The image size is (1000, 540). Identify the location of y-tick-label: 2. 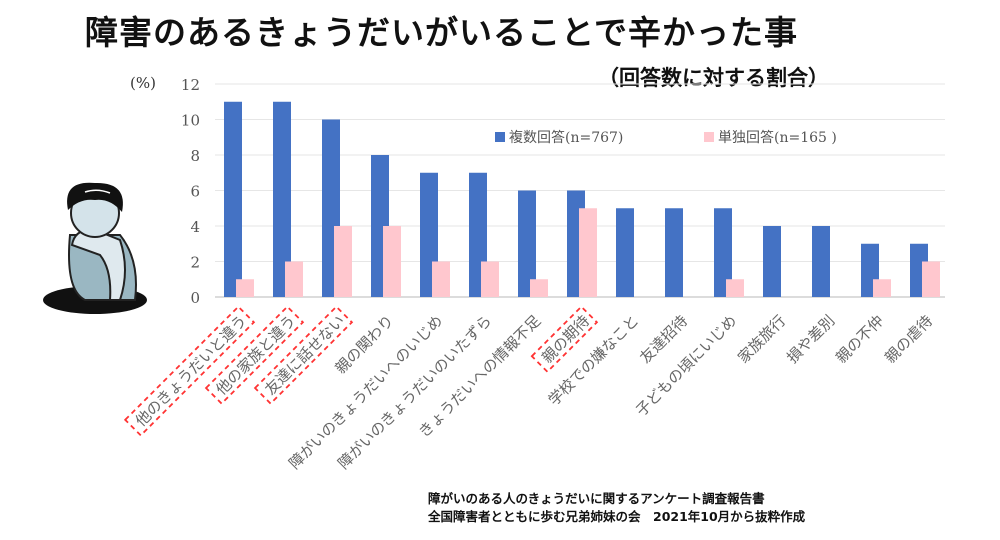
(195, 263).